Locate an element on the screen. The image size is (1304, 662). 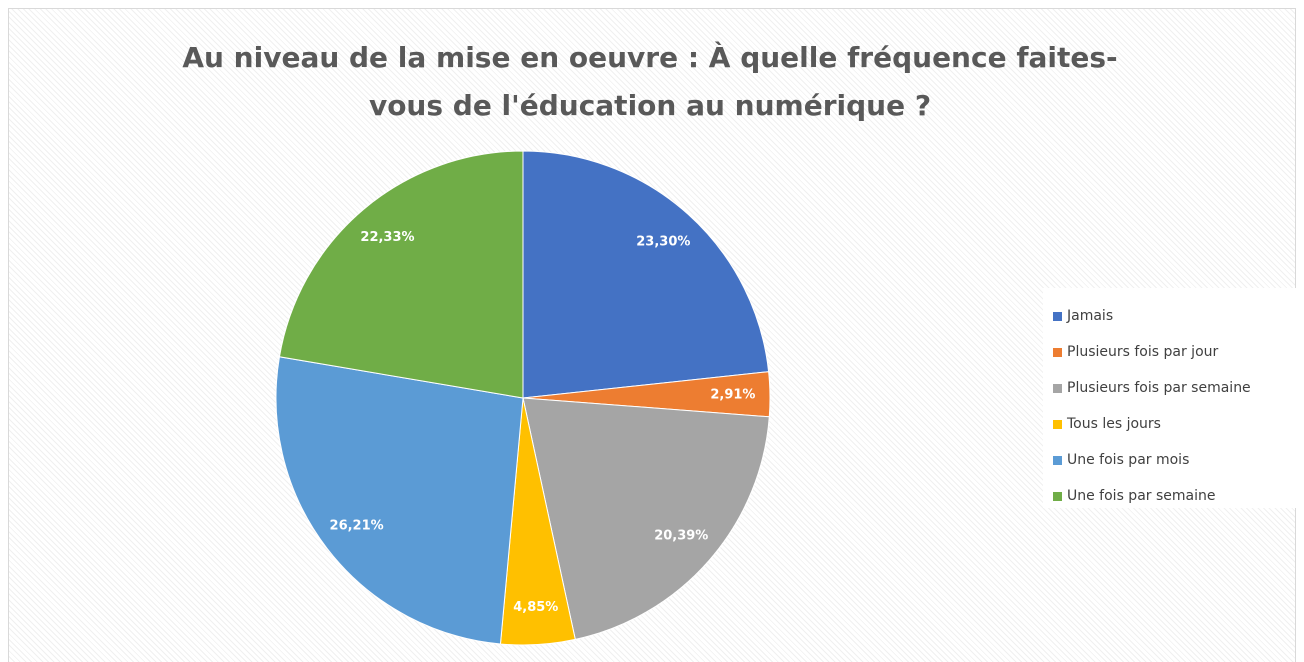
legend-item: Tous les jours is located at coordinates (1175, 424).